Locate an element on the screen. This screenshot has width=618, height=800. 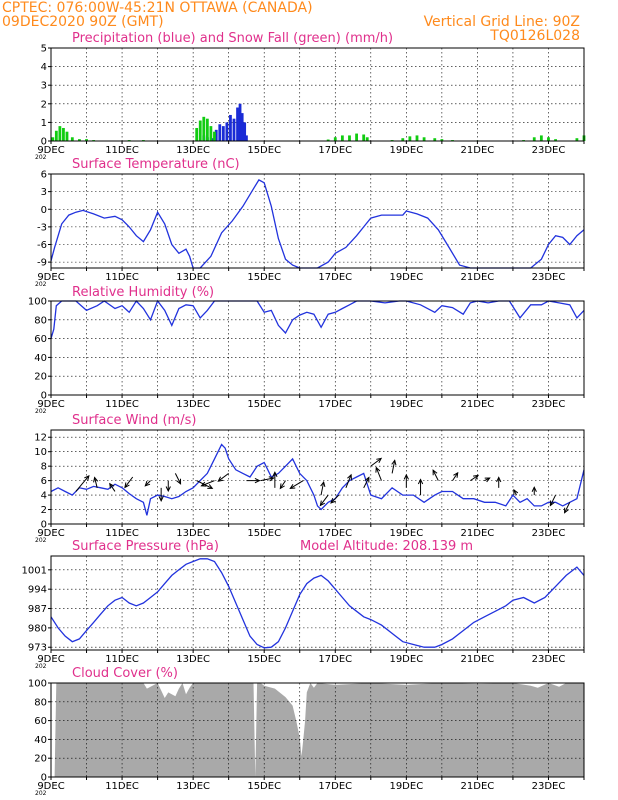
y-tick-label: 1 is located at coordinates (44, 123).